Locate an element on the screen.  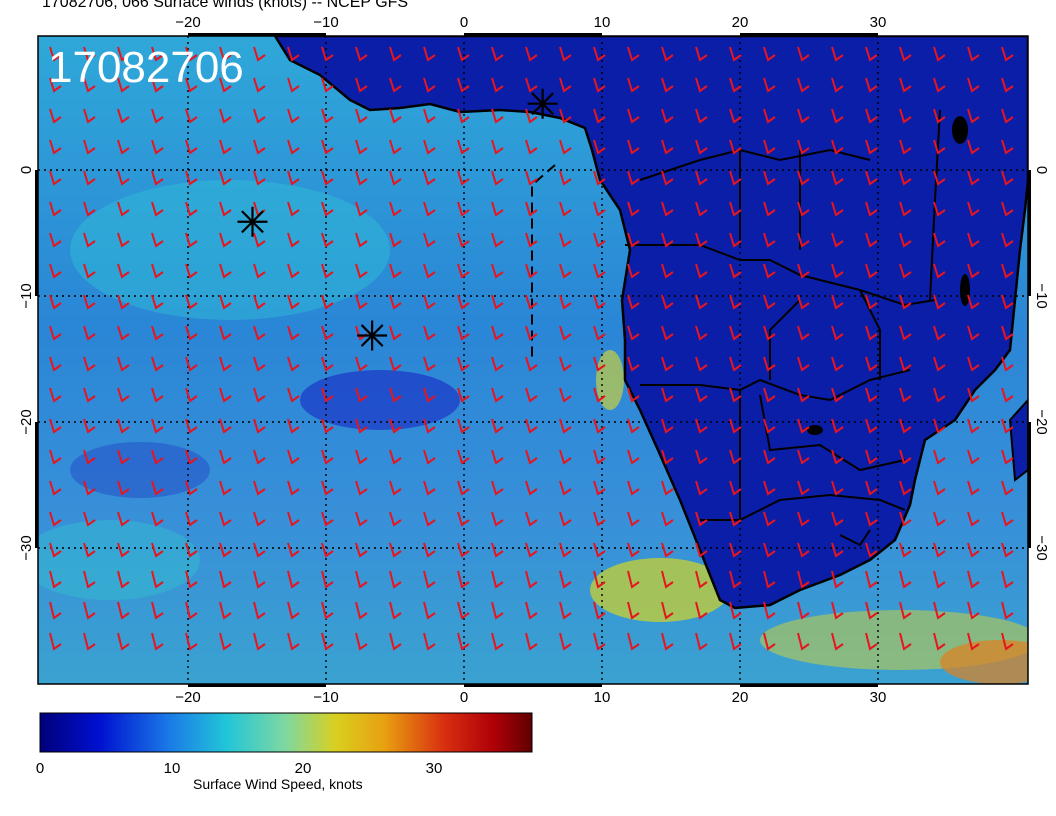
lon-tick-top: −10 is located at coordinates (325, 22).